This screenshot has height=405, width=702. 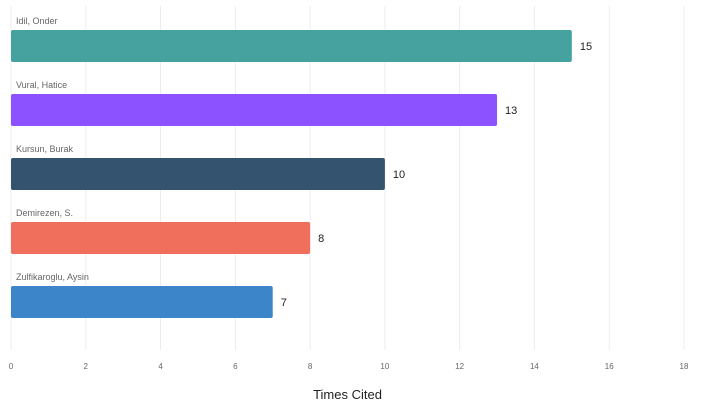 What do you see at coordinates (310, 366) in the screenshot?
I see `x-tick-label: 8` at bounding box center [310, 366].